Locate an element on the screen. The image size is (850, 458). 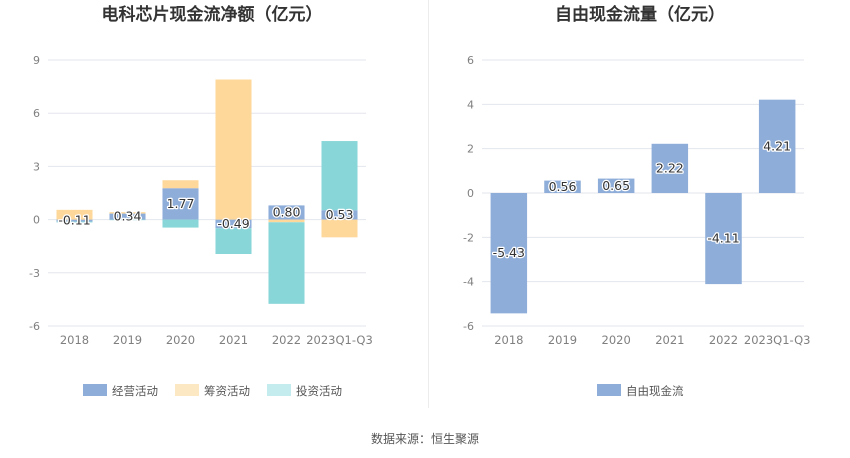
data-source-note: 数据来源：恒生聚源 is located at coordinates (425, 438).